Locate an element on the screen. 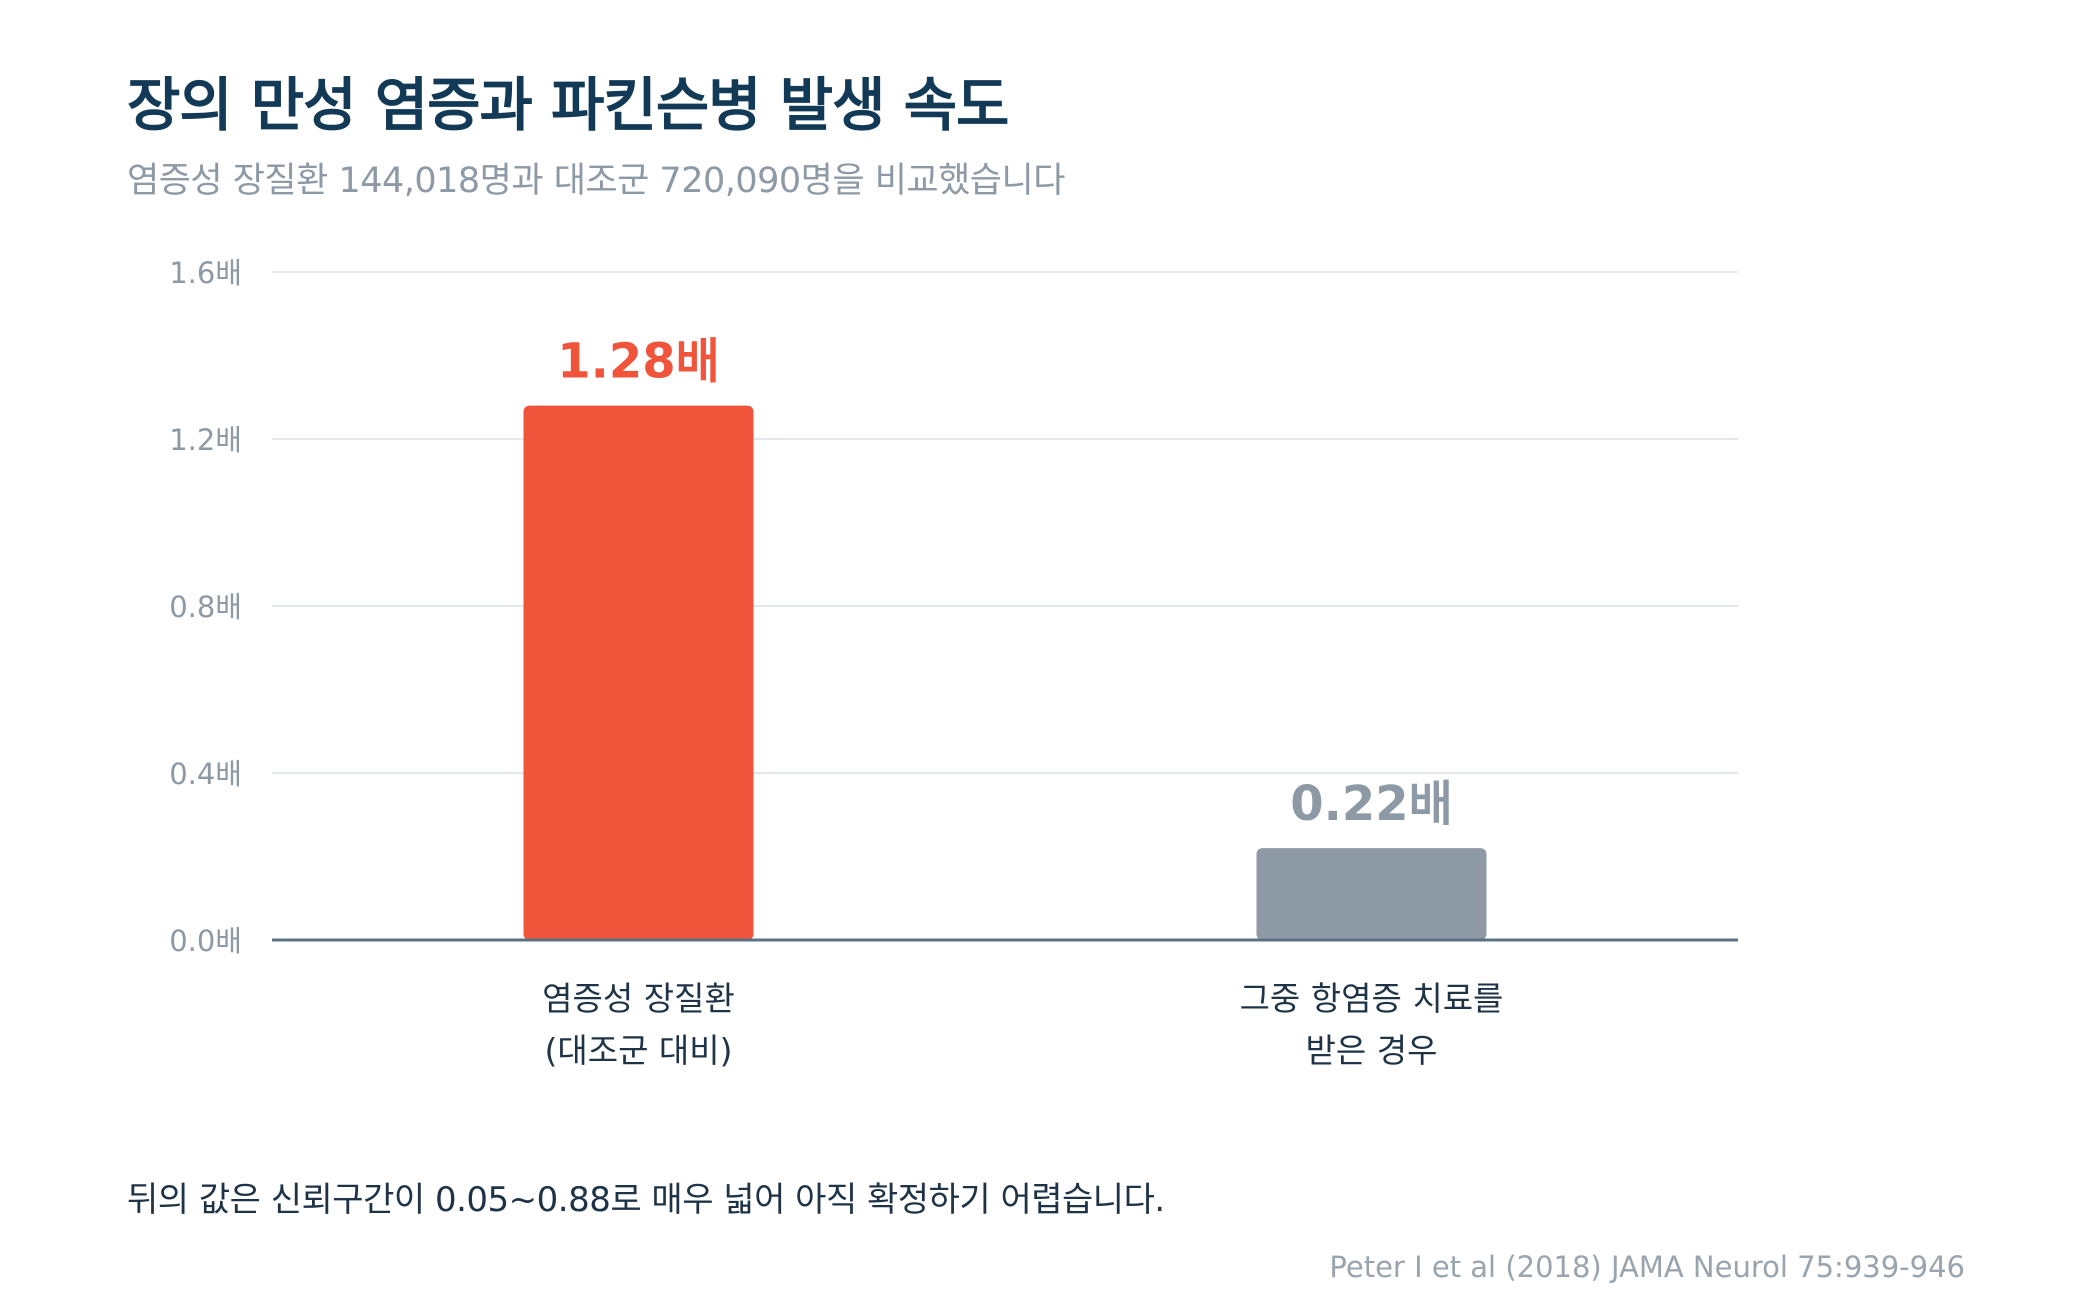 Image resolution: width=2083 pixels, height=1313 pixels. value-label-2: 0.22배 is located at coordinates (1371, 804).